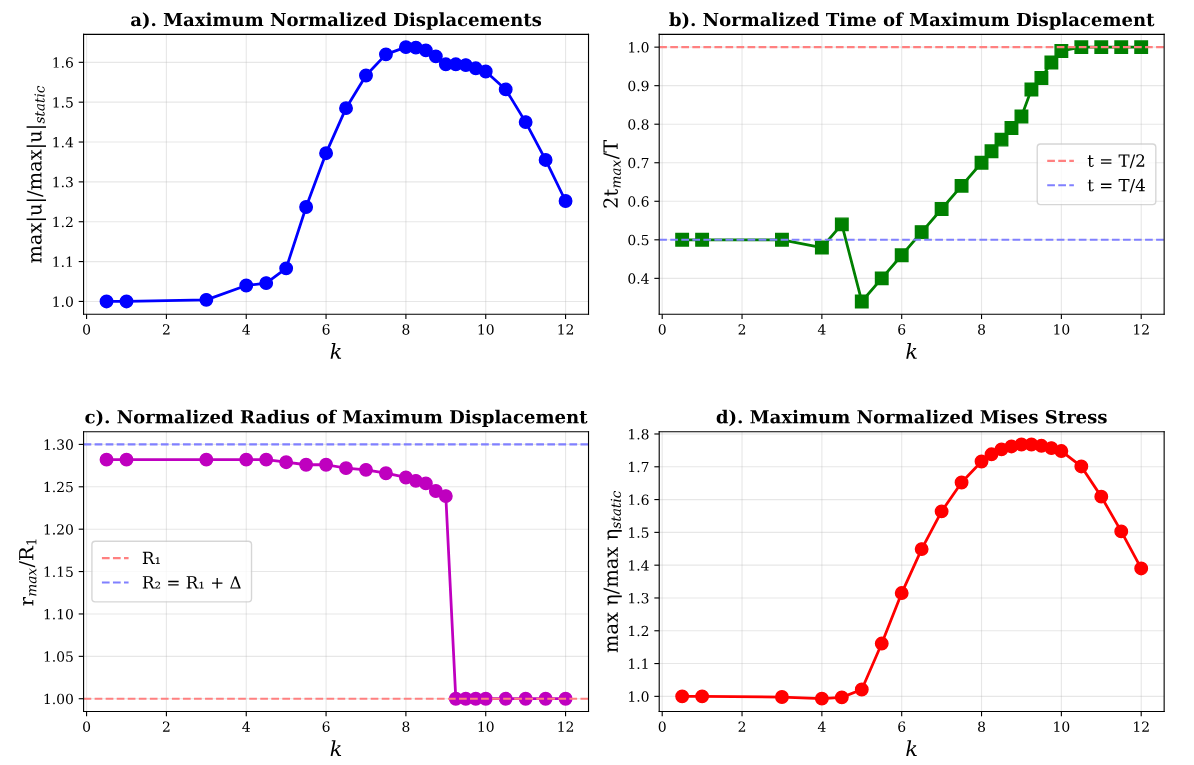 The height and width of the screenshot is (765, 1194). Describe the element at coordinates (638, 201) in the screenshot. I see `y-tick-label: 0.6` at that location.